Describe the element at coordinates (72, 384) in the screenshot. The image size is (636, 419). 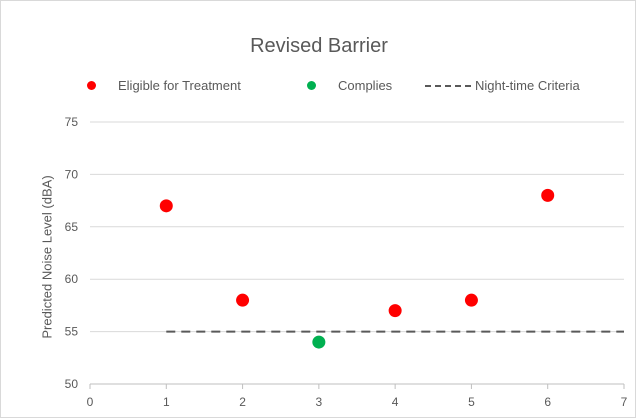
I see `y-tick-label: 50` at that location.